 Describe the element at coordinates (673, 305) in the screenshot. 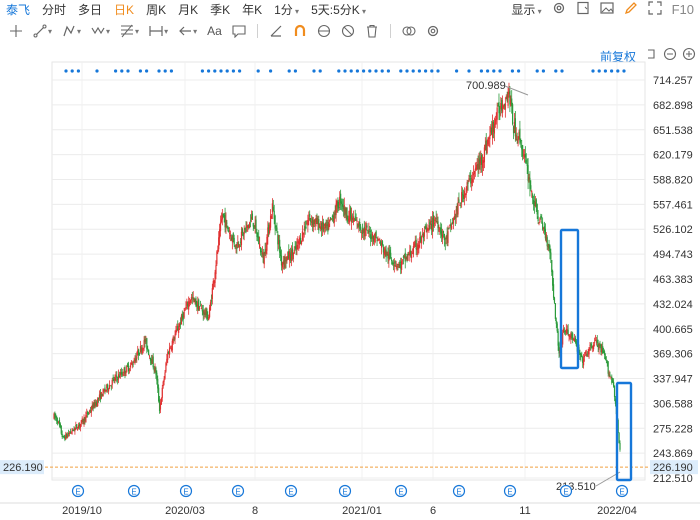

I see `y-tick-label: 432.024` at that location.